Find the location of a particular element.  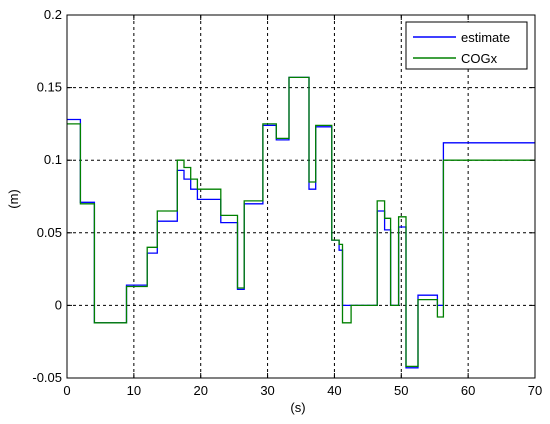

legend: estimate COGx is located at coordinates (466, 45).